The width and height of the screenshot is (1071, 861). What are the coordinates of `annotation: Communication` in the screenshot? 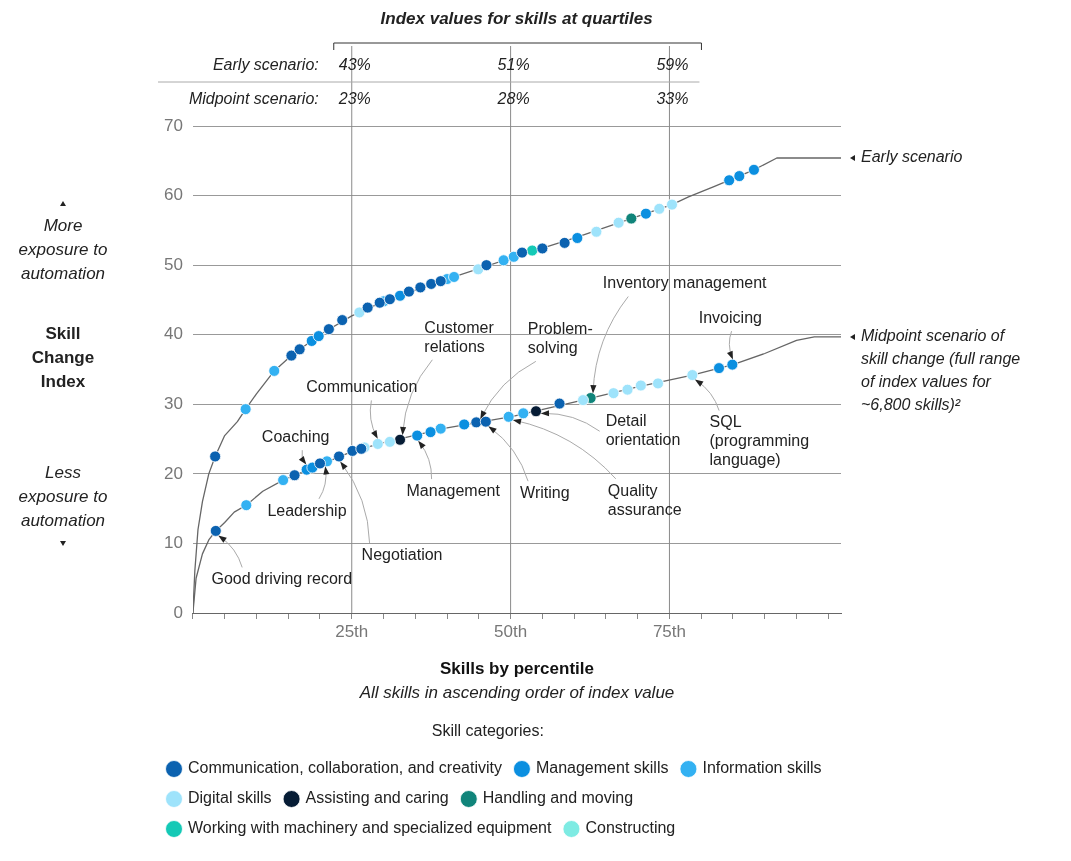 It's located at (362, 387).